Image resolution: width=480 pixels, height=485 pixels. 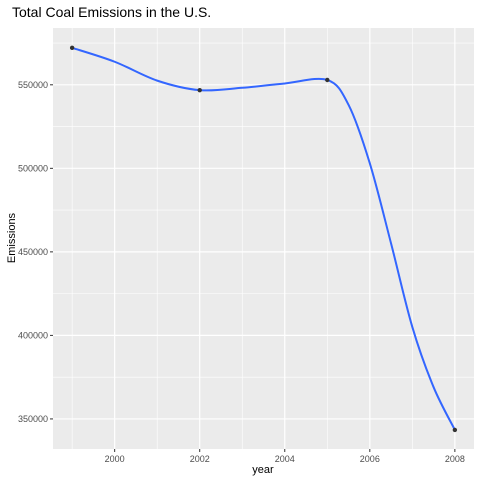 What do you see at coordinates (33, 252) in the screenshot?
I see `y-tick-label: 450000` at bounding box center [33, 252].